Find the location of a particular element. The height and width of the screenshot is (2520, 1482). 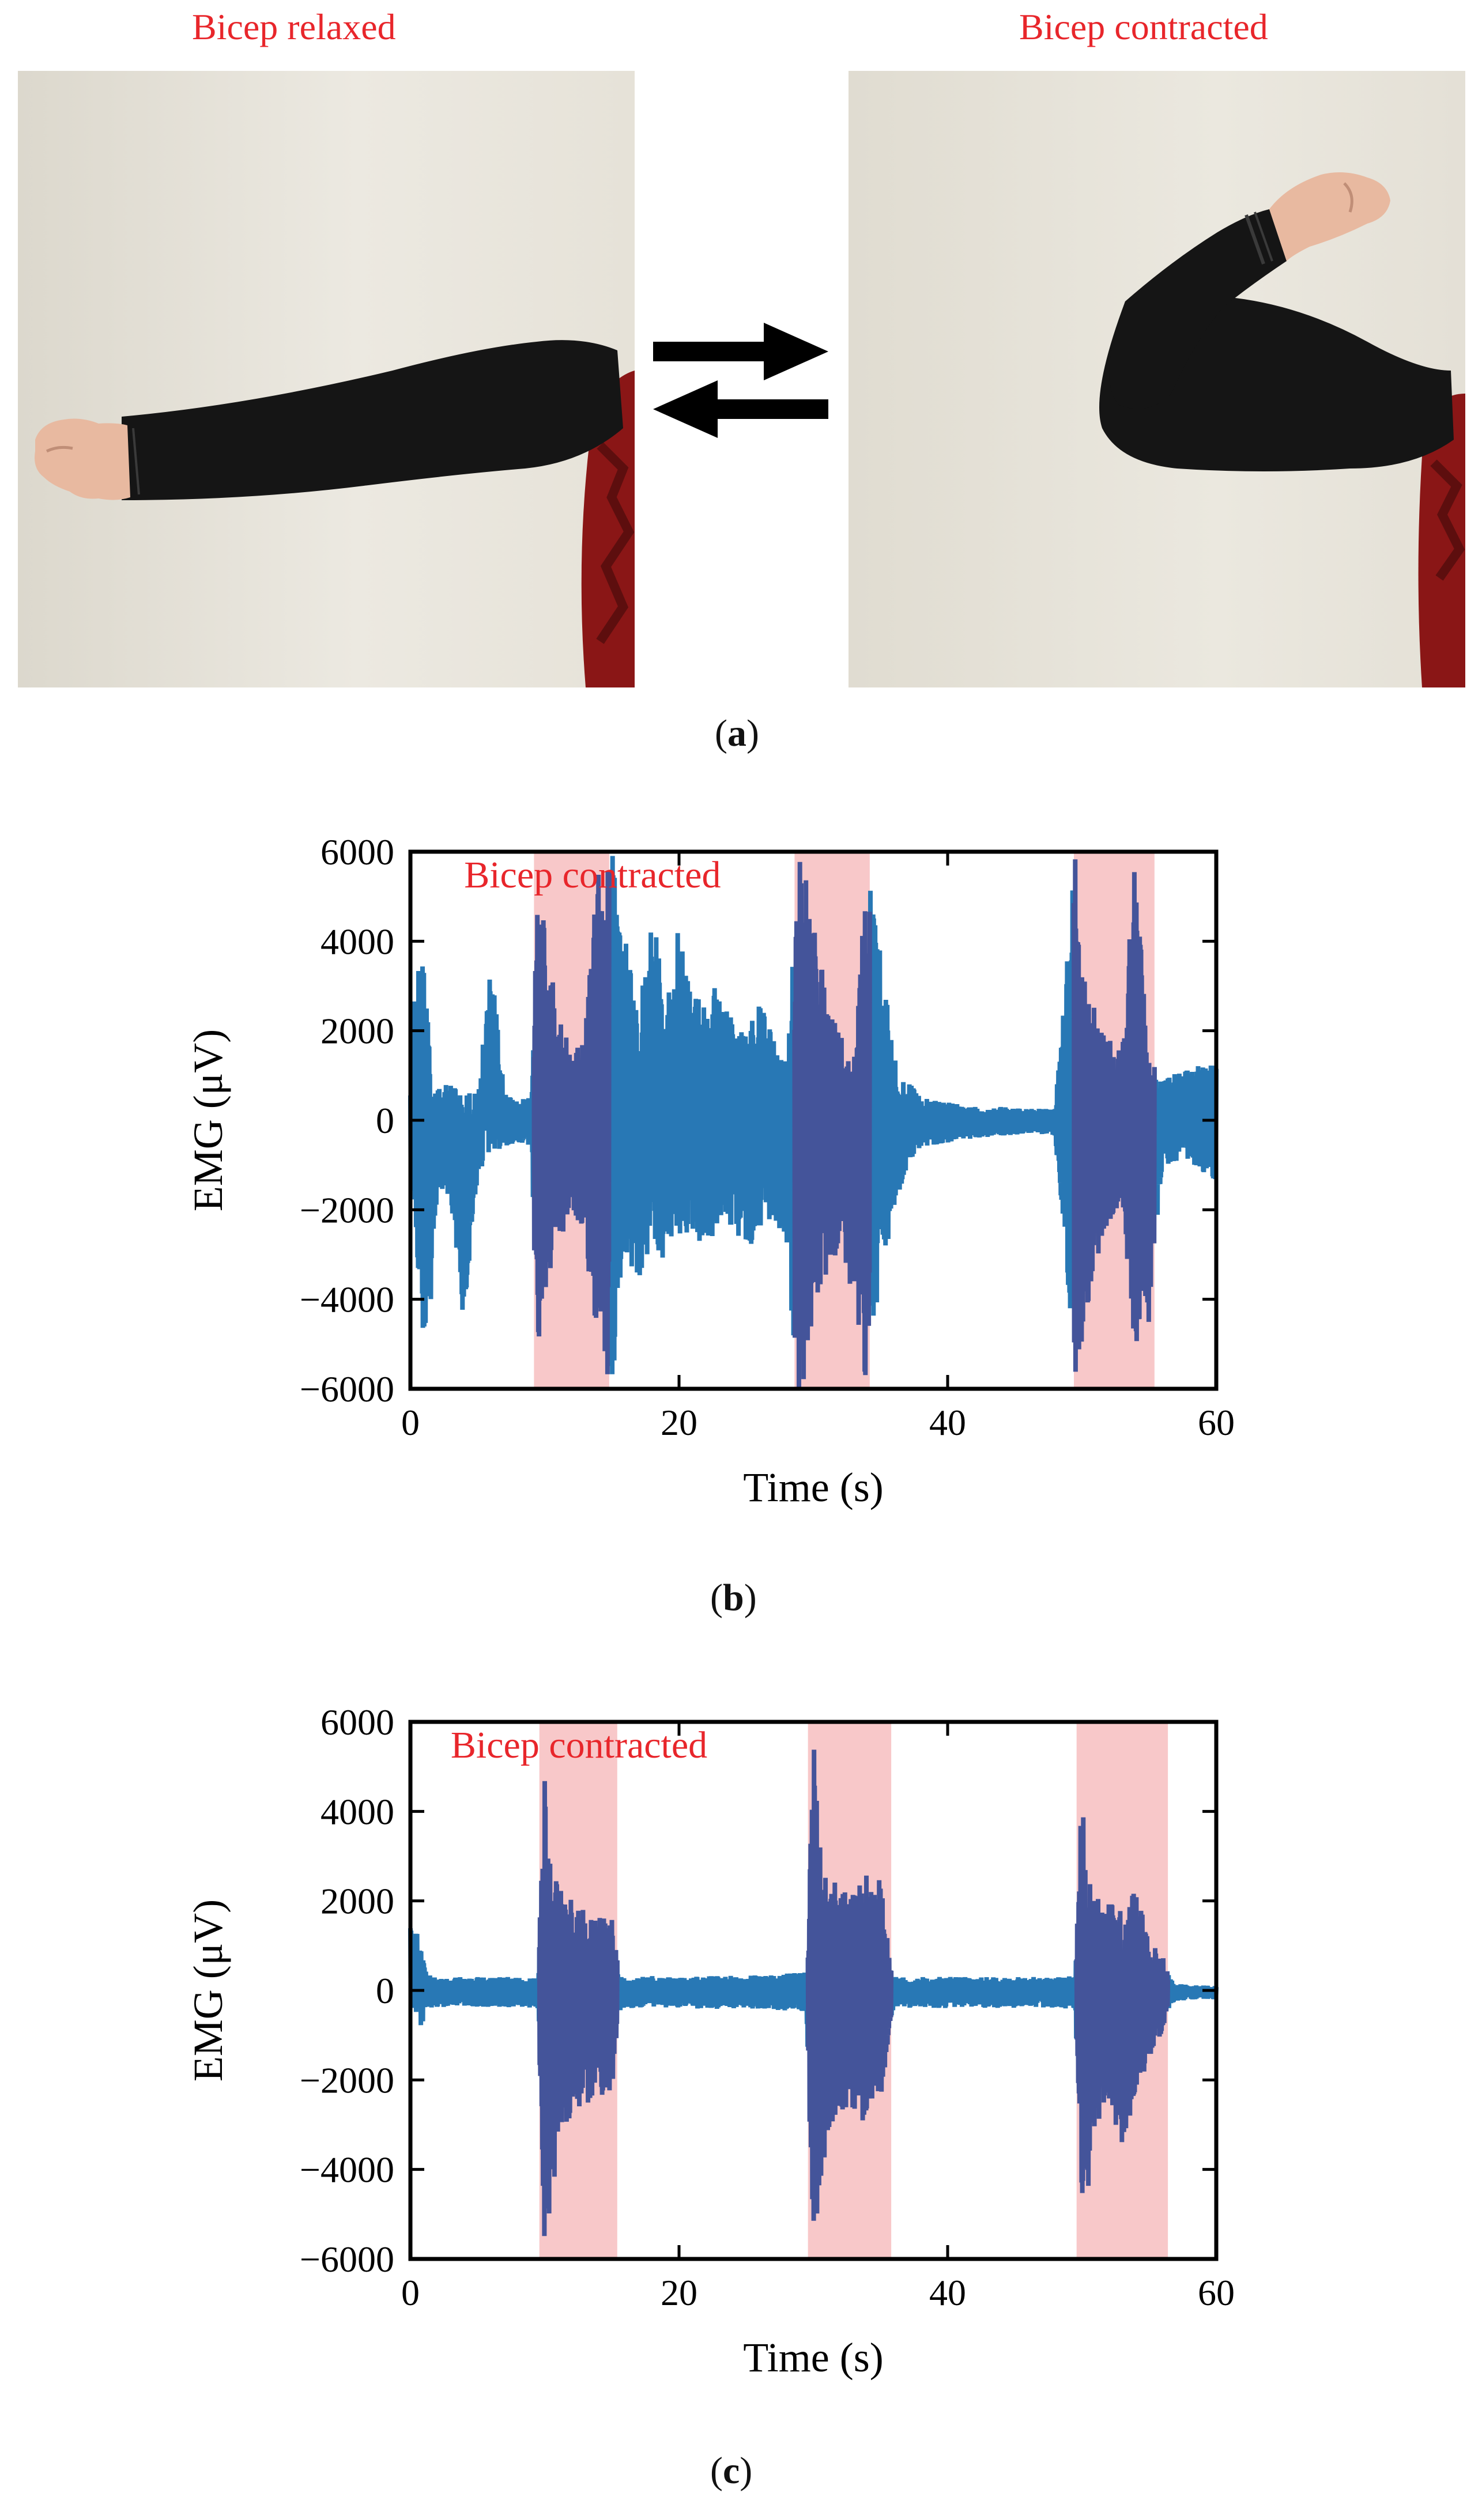

caption-a: (a) is located at coordinates (737, 733).